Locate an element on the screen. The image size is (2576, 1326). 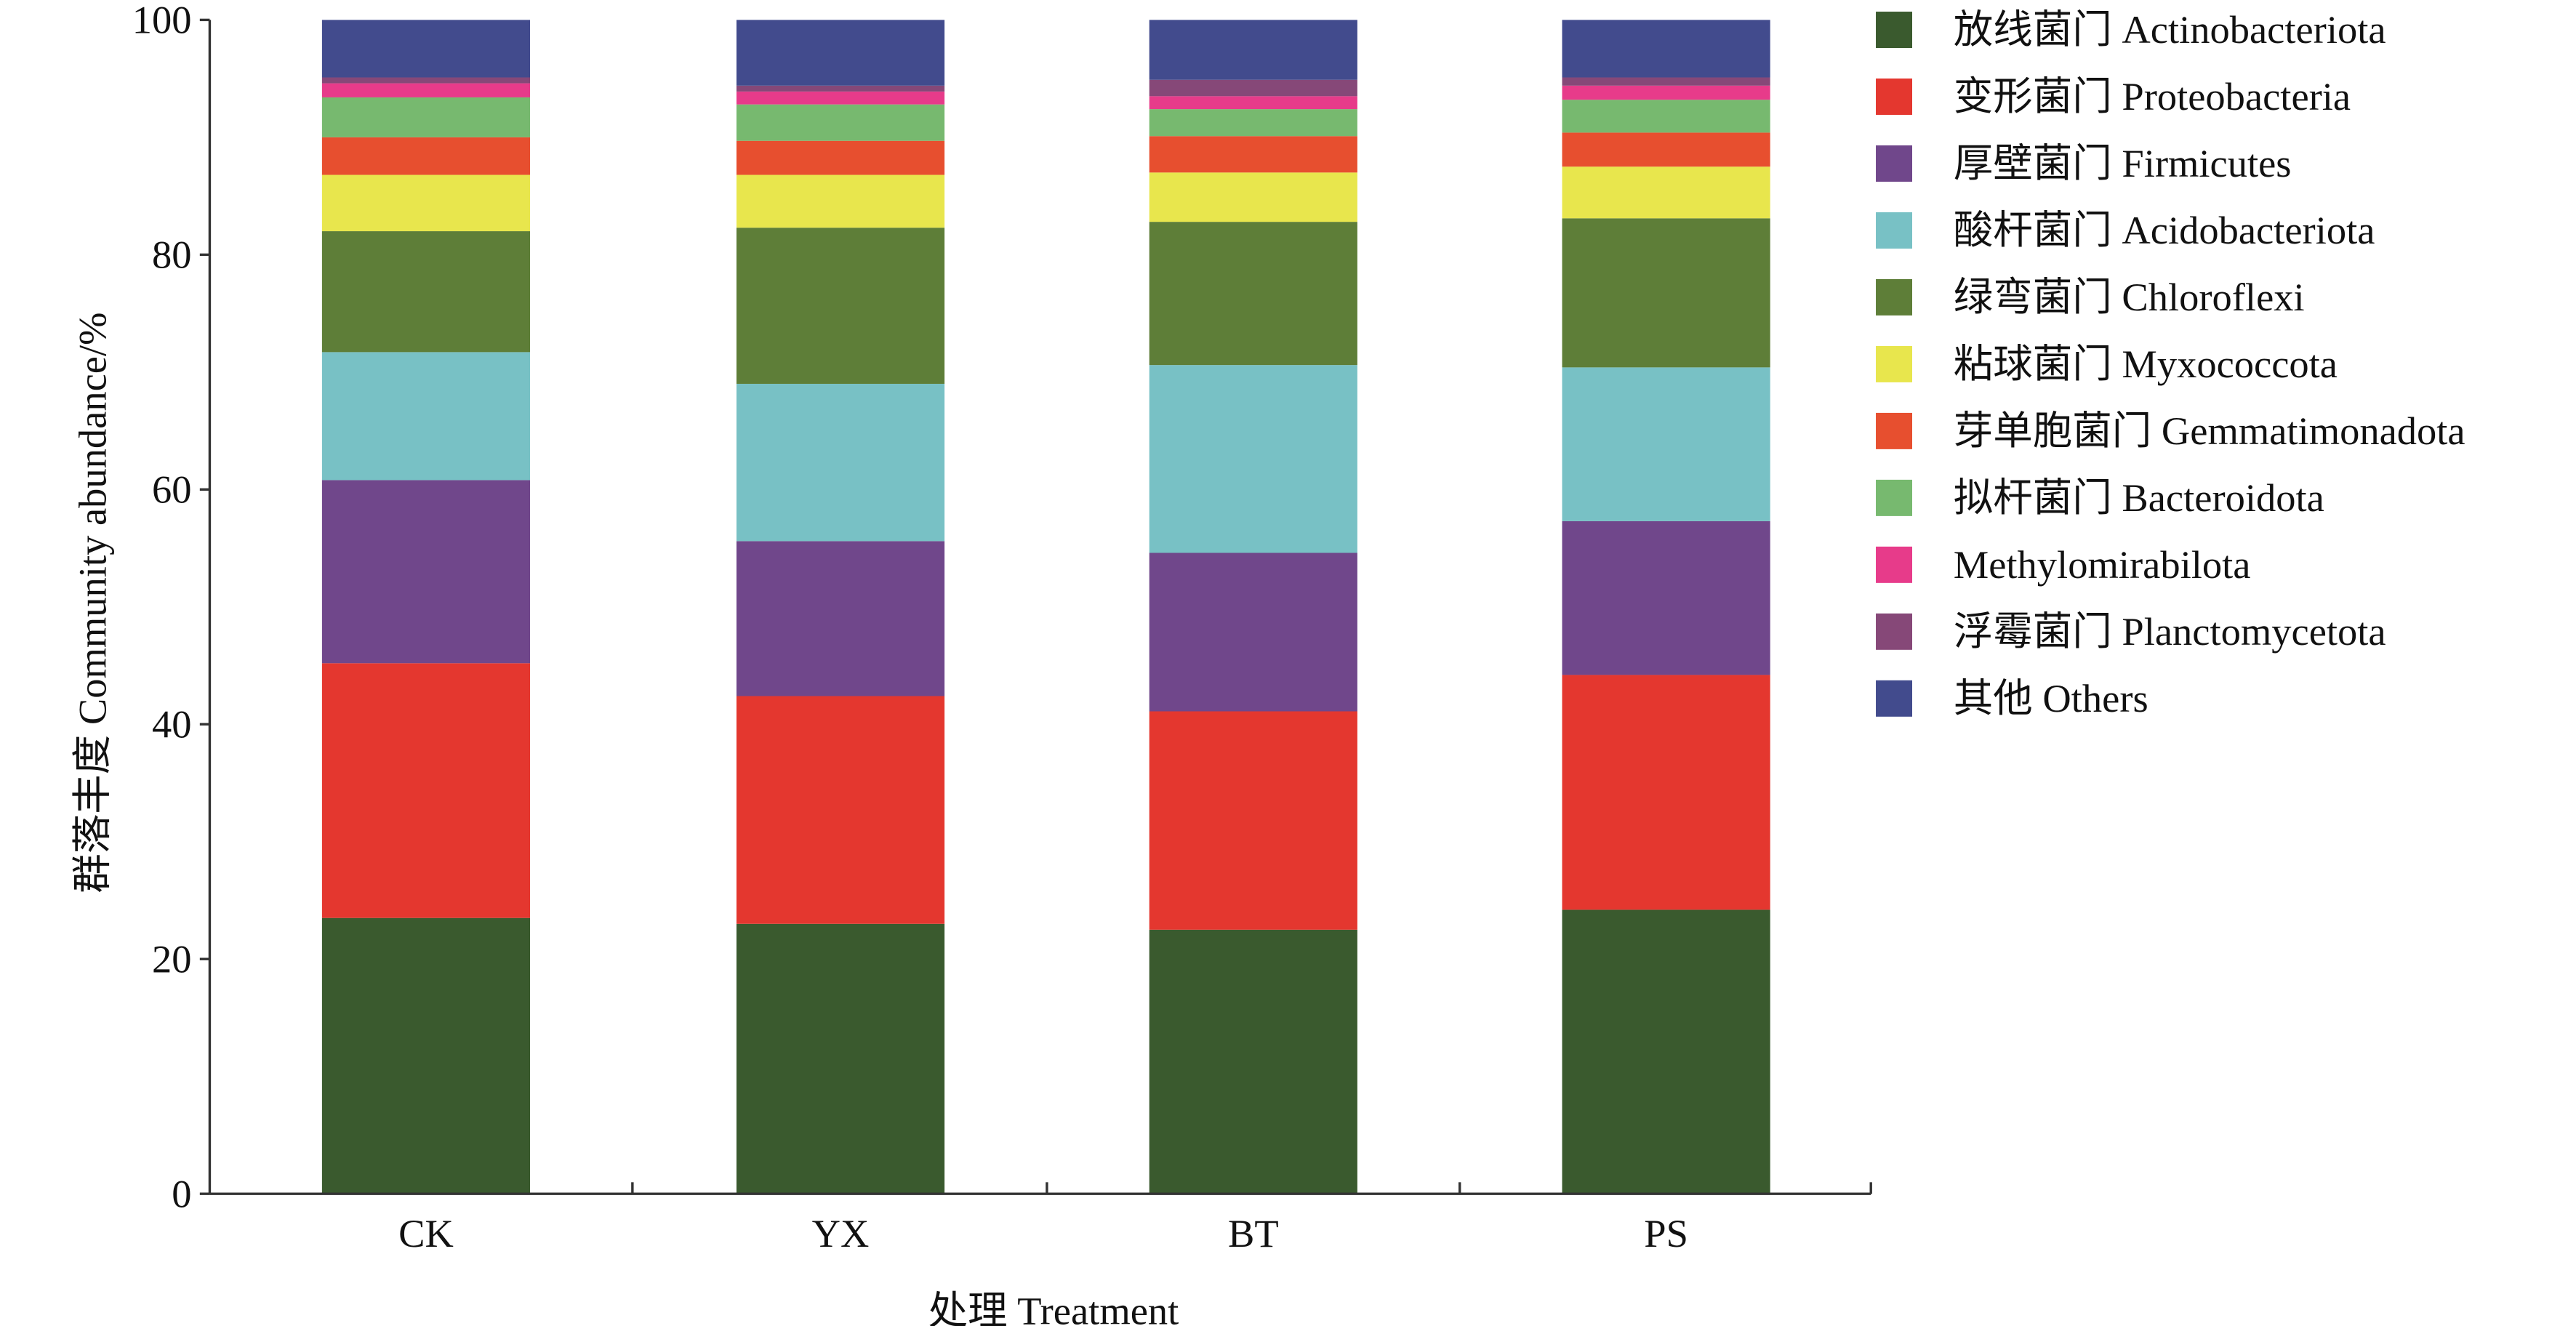
legend-label: 厚壁菌门 Firmicutes is located at coordinates (2123, 163).